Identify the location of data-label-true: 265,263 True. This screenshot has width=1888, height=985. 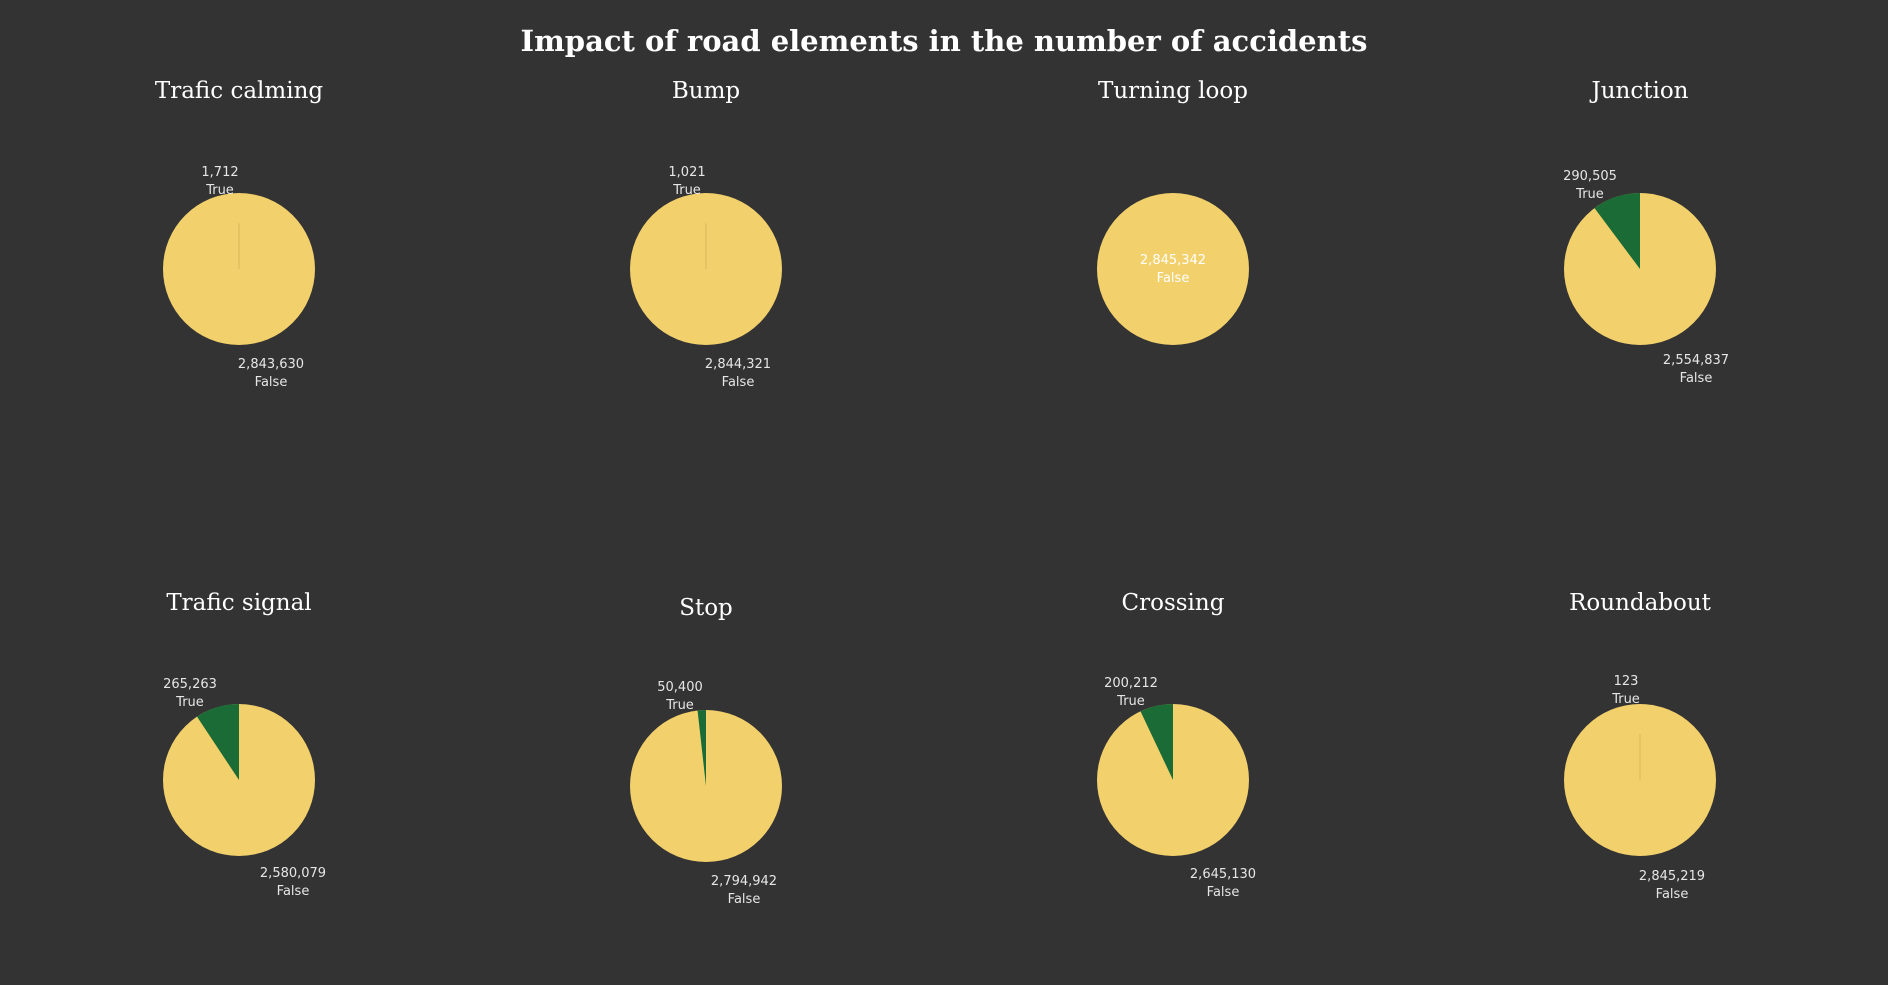
(190, 694).